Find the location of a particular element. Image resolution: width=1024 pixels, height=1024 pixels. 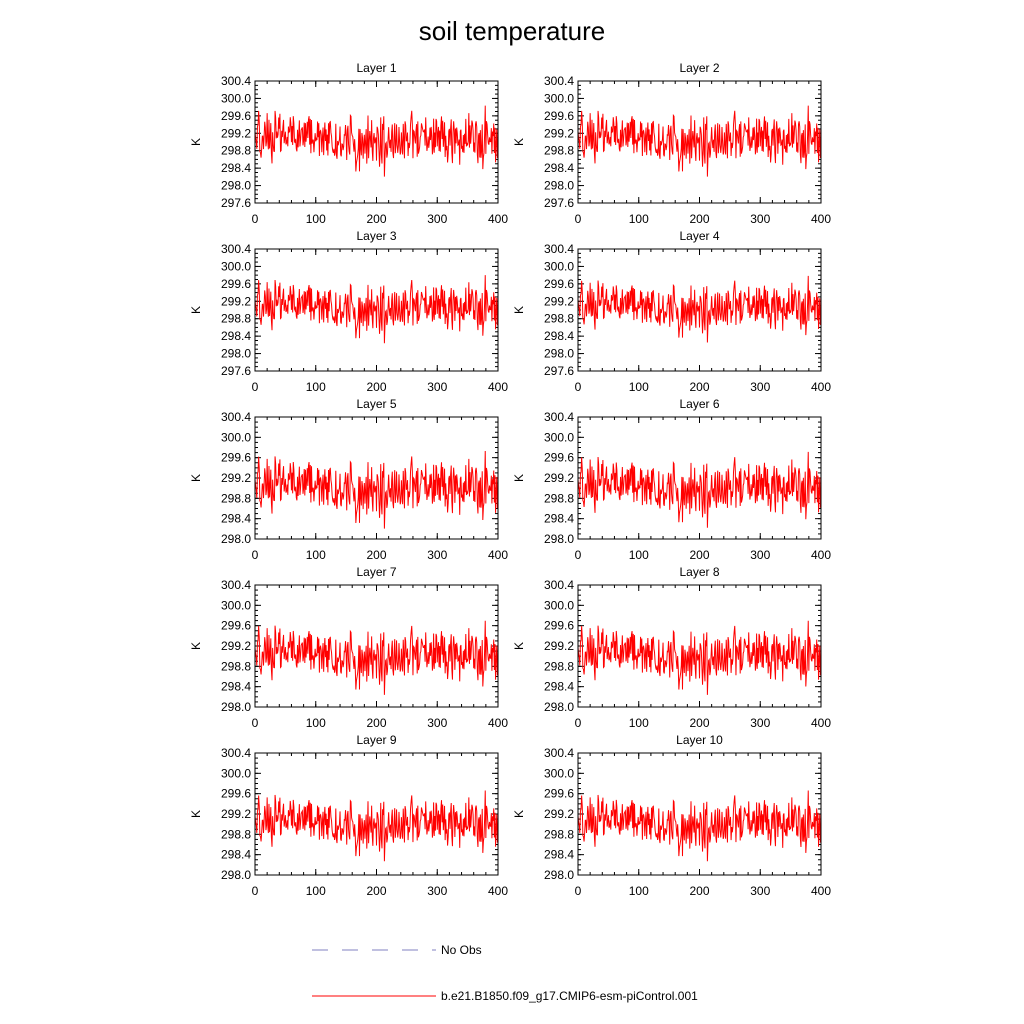

y-tick-label: 297.6 is located at coordinates (236, 371).